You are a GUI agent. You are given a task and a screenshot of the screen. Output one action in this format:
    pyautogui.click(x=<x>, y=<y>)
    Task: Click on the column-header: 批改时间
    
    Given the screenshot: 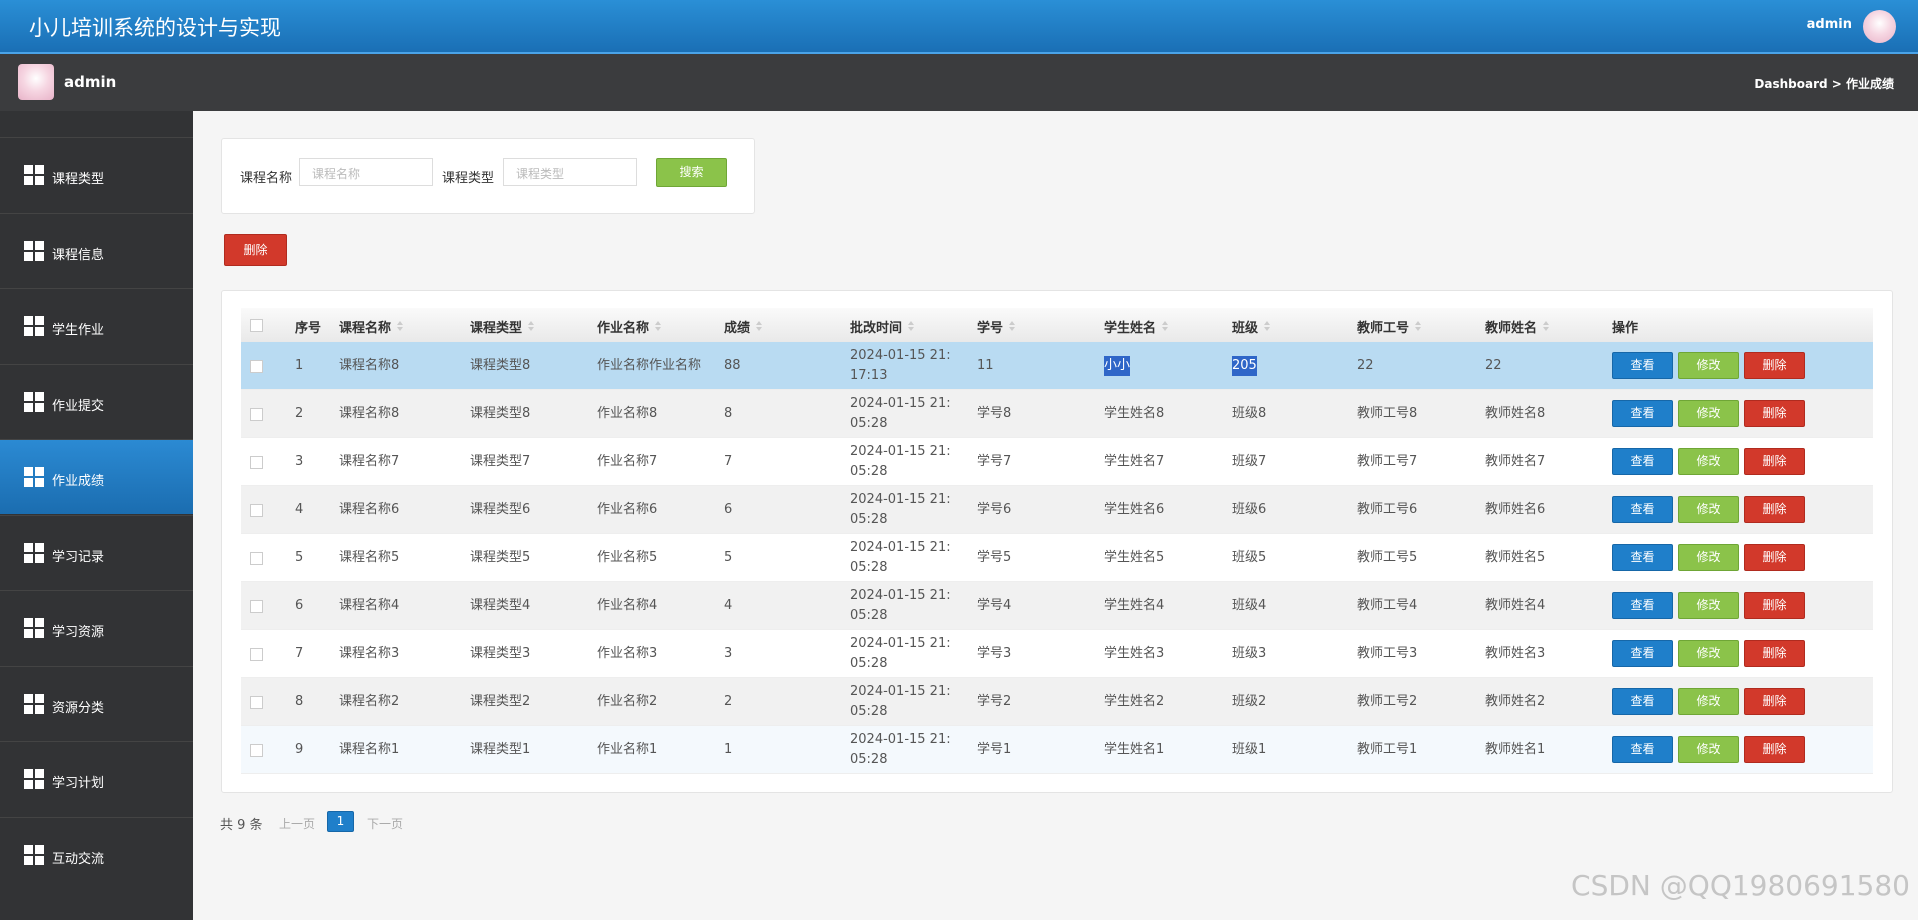 What is the action you would take?
    pyautogui.click(x=876, y=328)
    